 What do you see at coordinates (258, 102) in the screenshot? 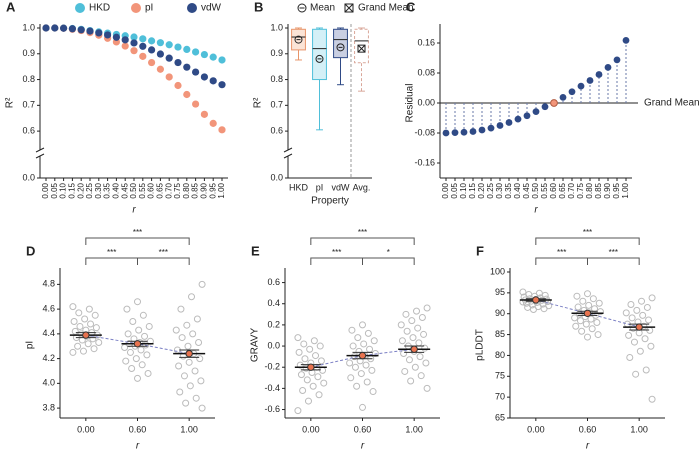
I see `y-axis-label: R²` at bounding box center [258, 102].